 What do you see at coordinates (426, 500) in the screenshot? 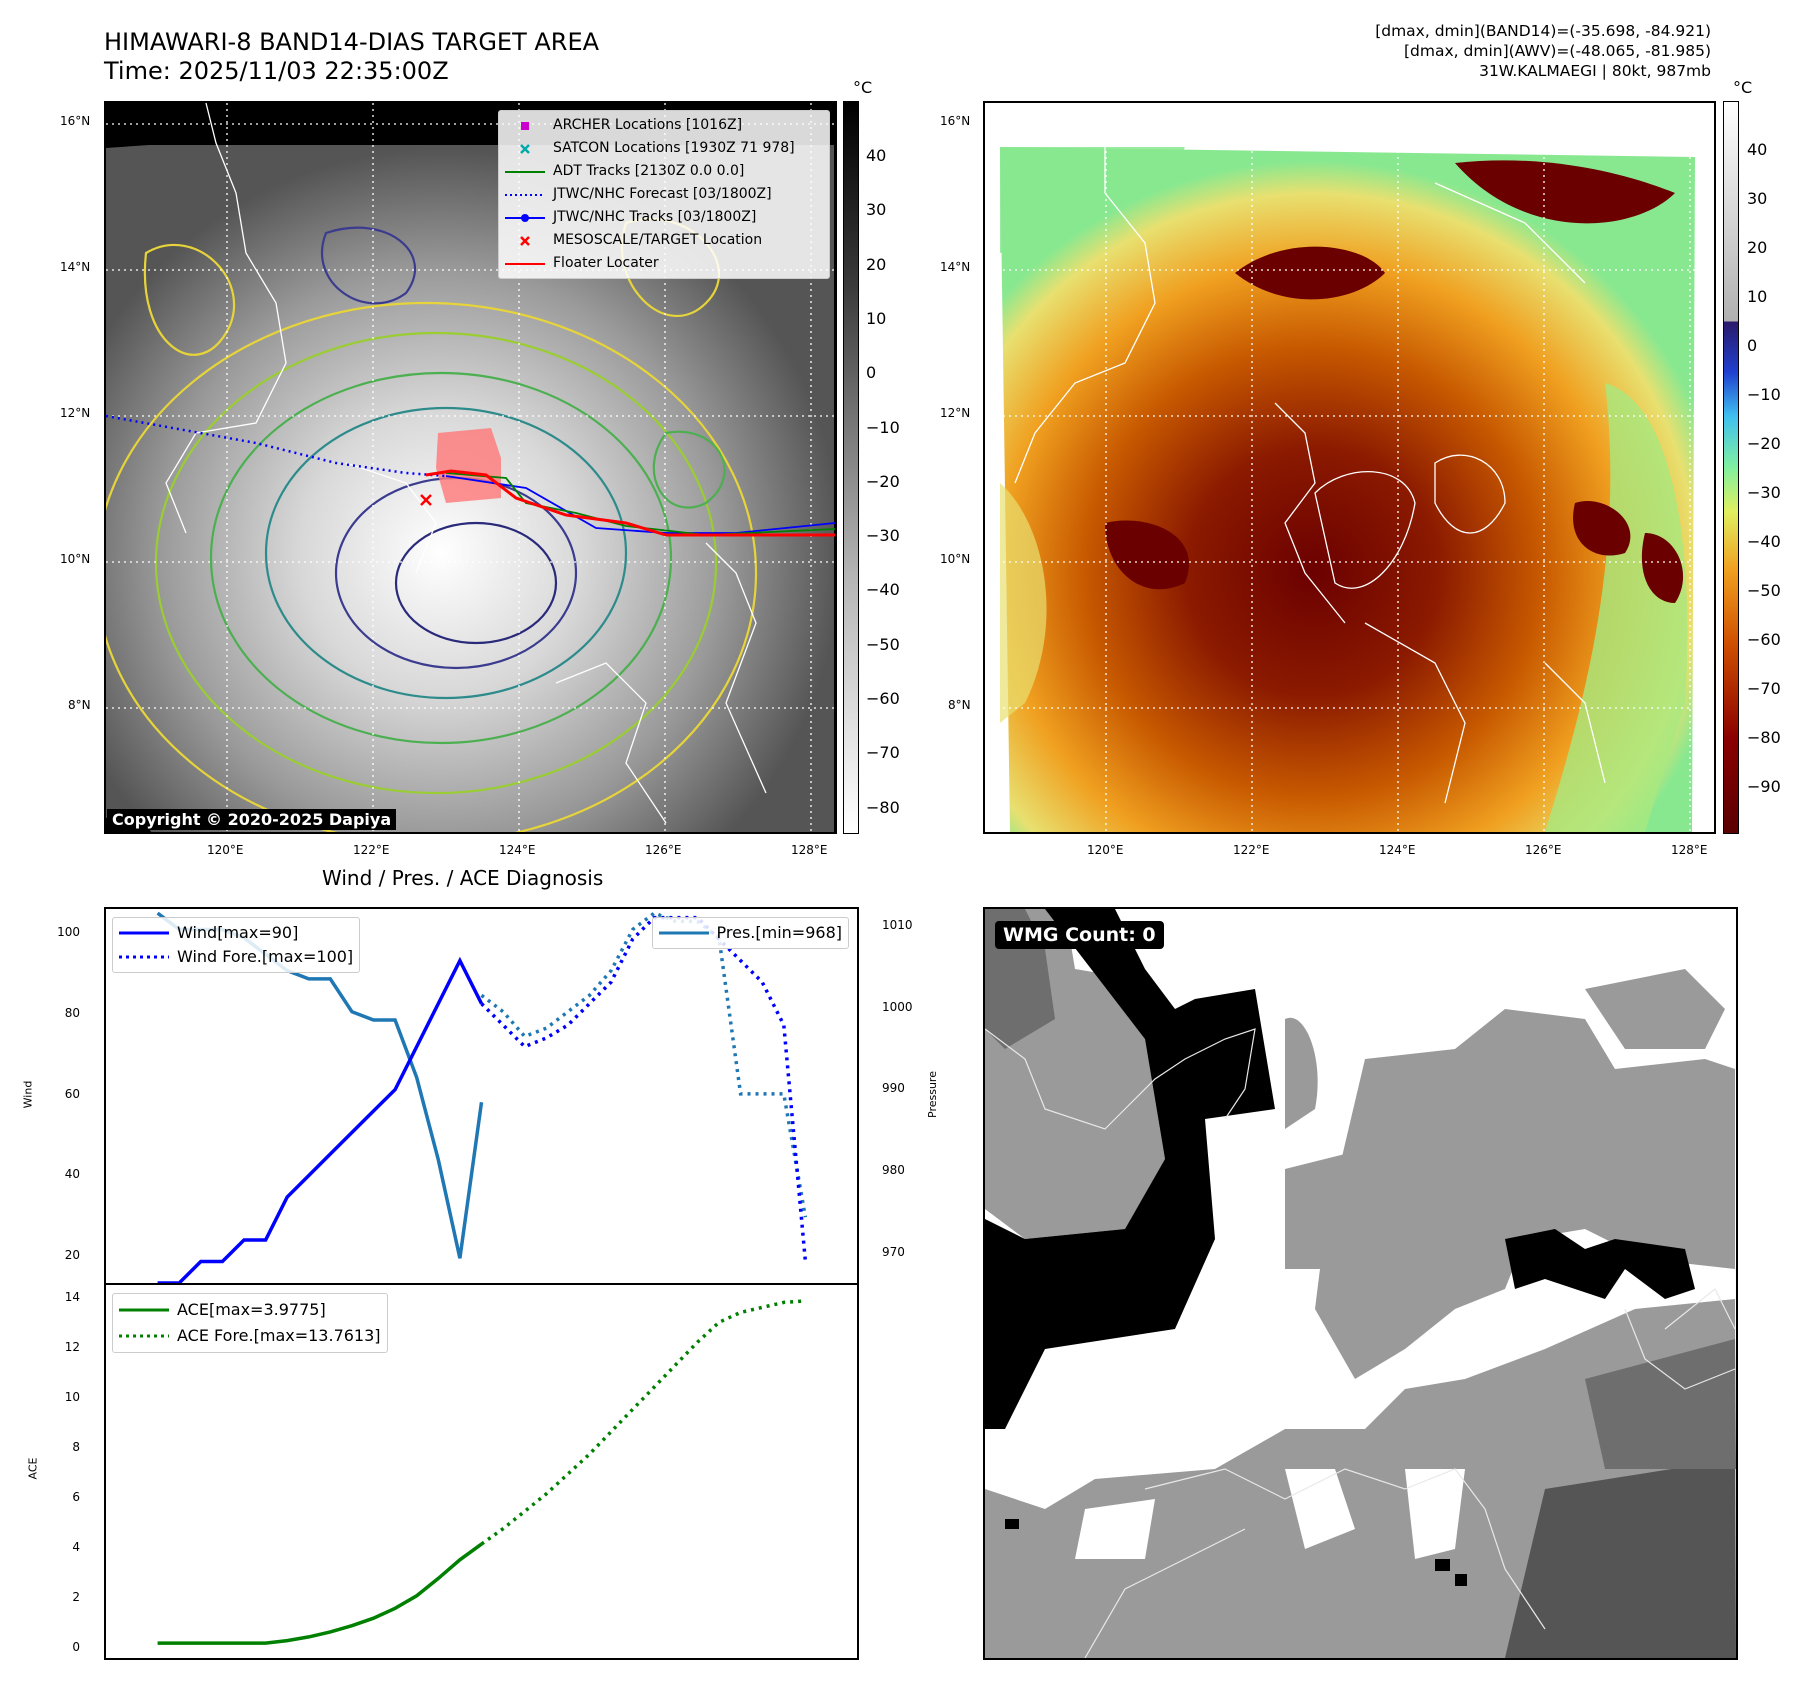
I see `mesoscale-target-marker` at bounding box center [426, 500].